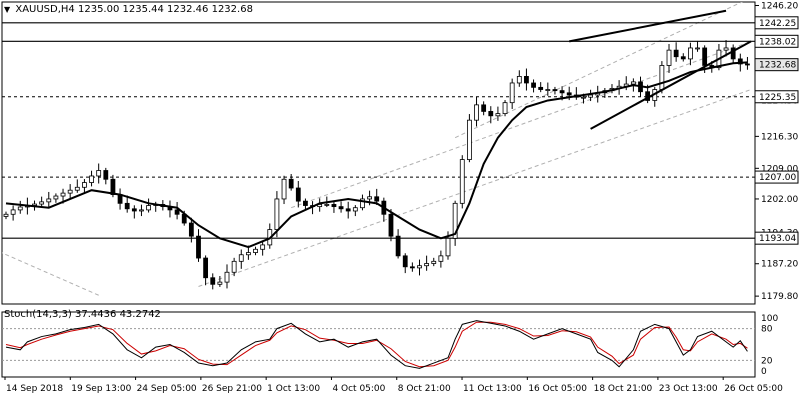 The height and width of the screenshot is (400, 800). Describe the element at coordinates (34, 389) in the screenshot. I see `time-tick-label: 14 Sep 2018` at that location.